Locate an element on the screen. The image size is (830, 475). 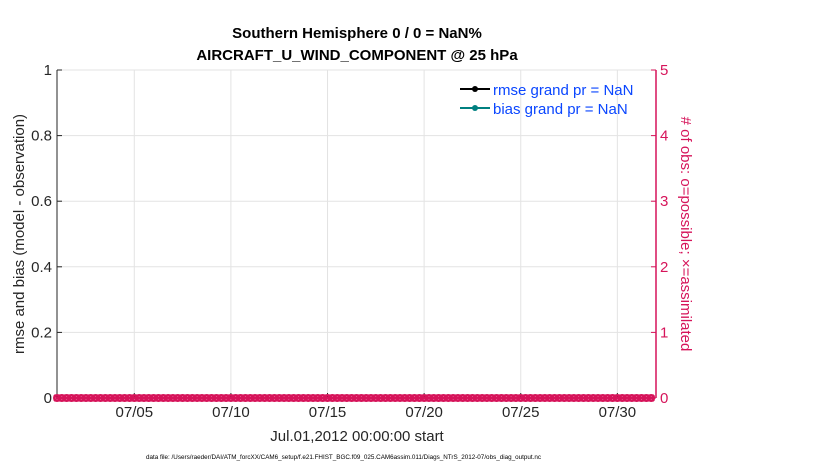
legend-rmse-marker is located at coordinates (475, 89).